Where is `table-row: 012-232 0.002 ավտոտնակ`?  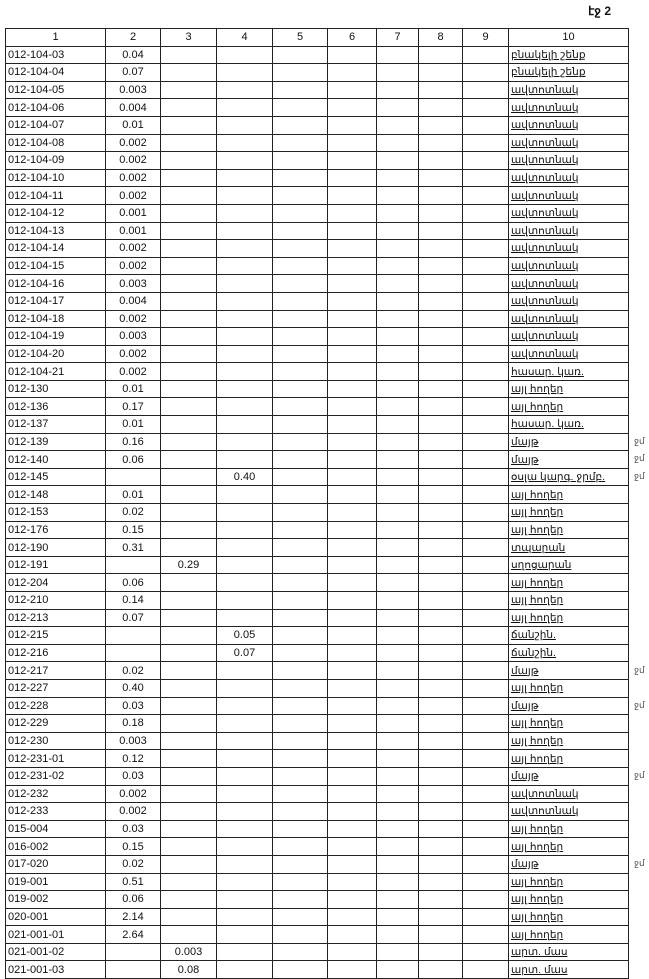 table-row: 012-232 0.002 ավտոտնակ is located at coordinates (317, 794).